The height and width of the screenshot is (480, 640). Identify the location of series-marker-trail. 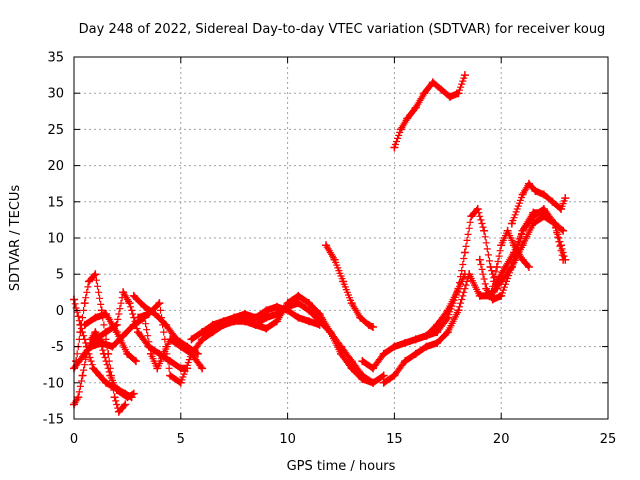
(349, 285).